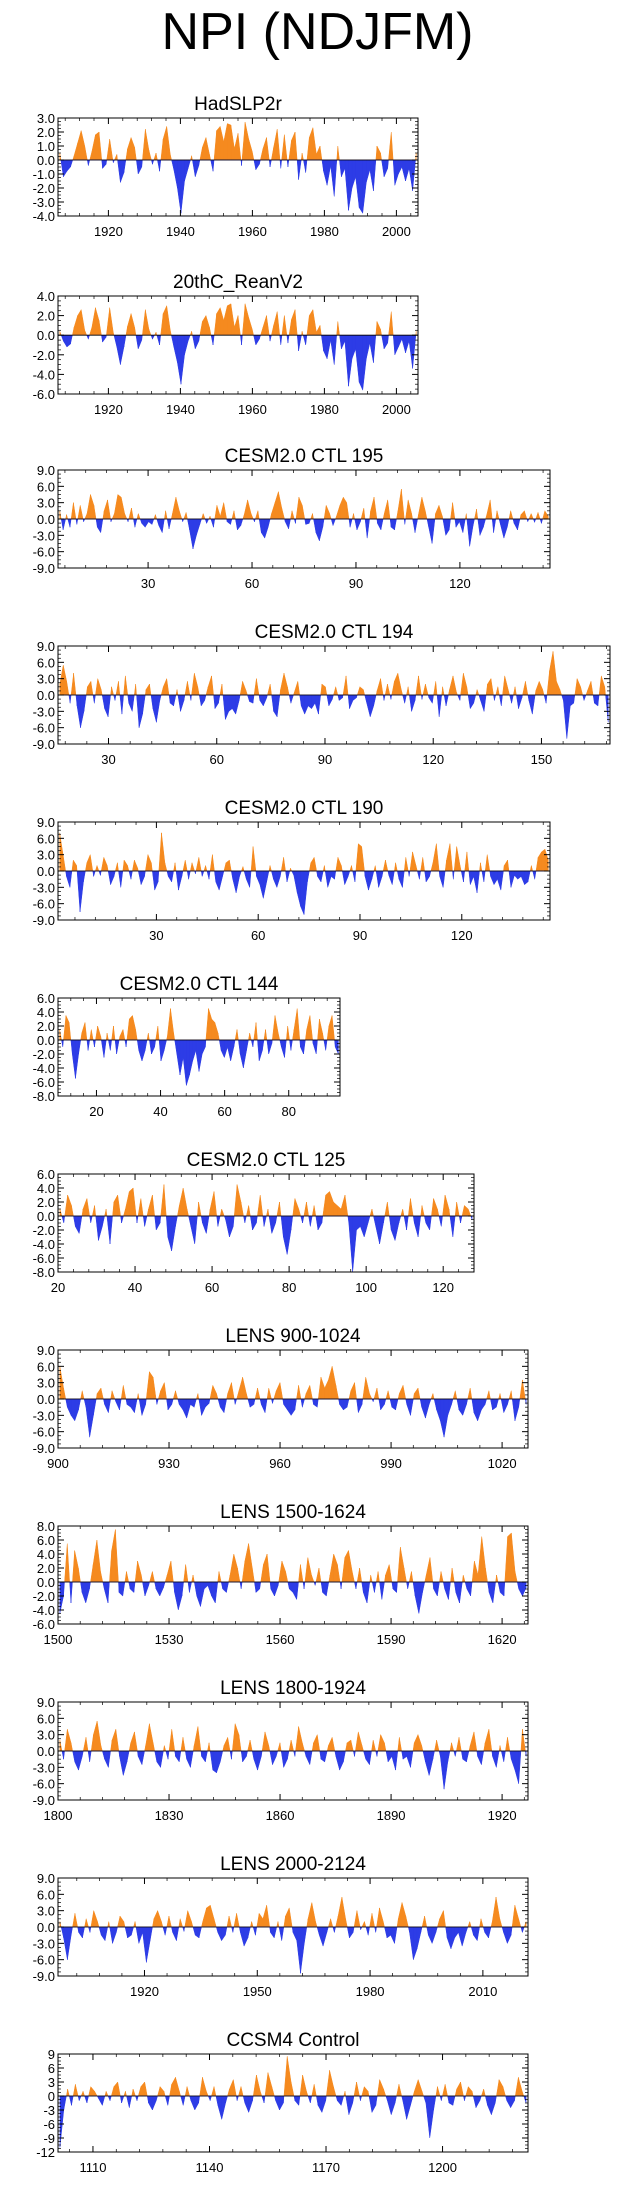 Image resolution: width=635 pixels, height=2203 pixels. What do you see at coordinates (482, 1991) in the screenshot?
I see `x-tick-label: 2010` at bounding box center [482, 1991].